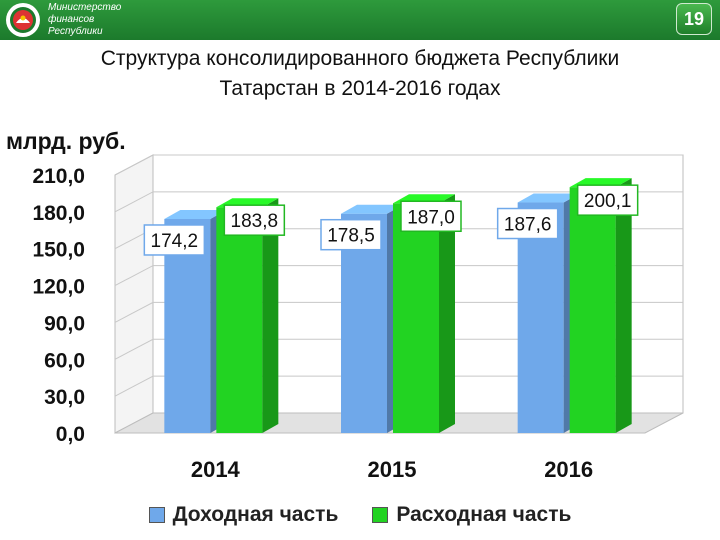  Describe the element at coordinates (216, 469) in the screenshot. I see `x-tick-label: 2014` at that location.